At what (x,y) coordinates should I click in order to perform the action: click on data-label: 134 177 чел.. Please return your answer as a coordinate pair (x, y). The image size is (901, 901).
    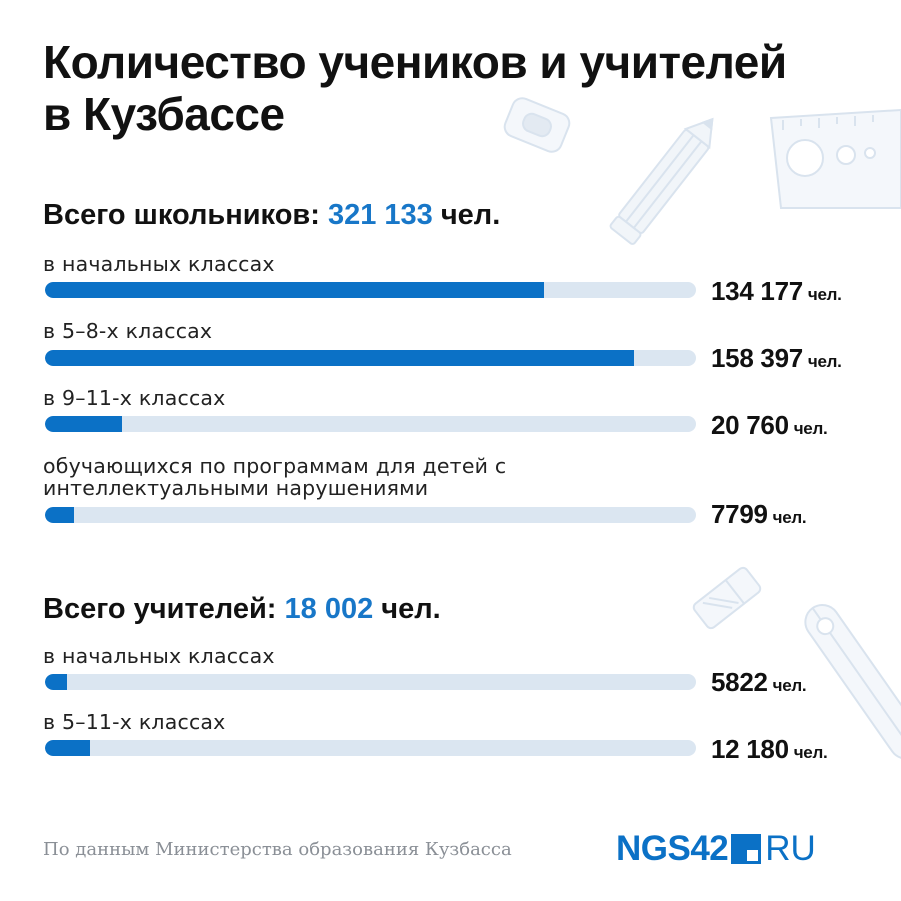
    Looking at the image, I should click on (776, 291).